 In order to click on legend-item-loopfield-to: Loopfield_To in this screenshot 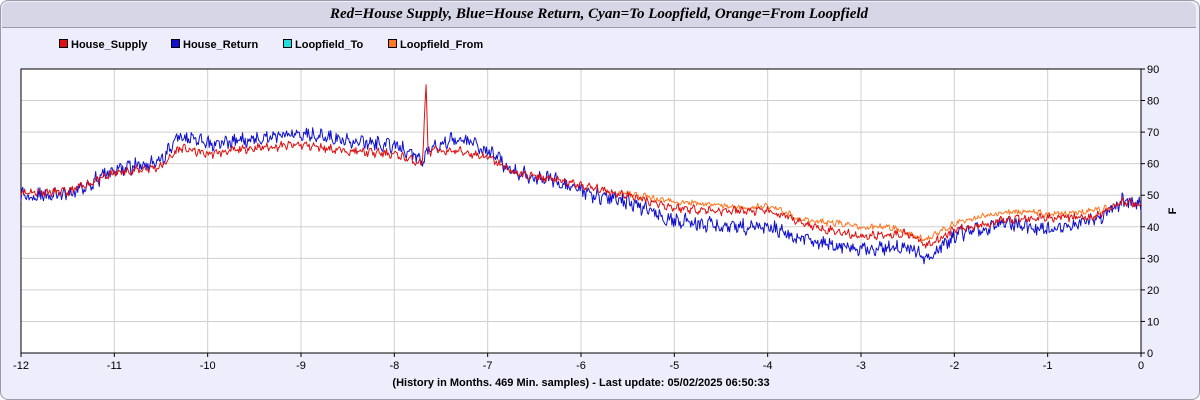, I will do `click(323, 45)`.